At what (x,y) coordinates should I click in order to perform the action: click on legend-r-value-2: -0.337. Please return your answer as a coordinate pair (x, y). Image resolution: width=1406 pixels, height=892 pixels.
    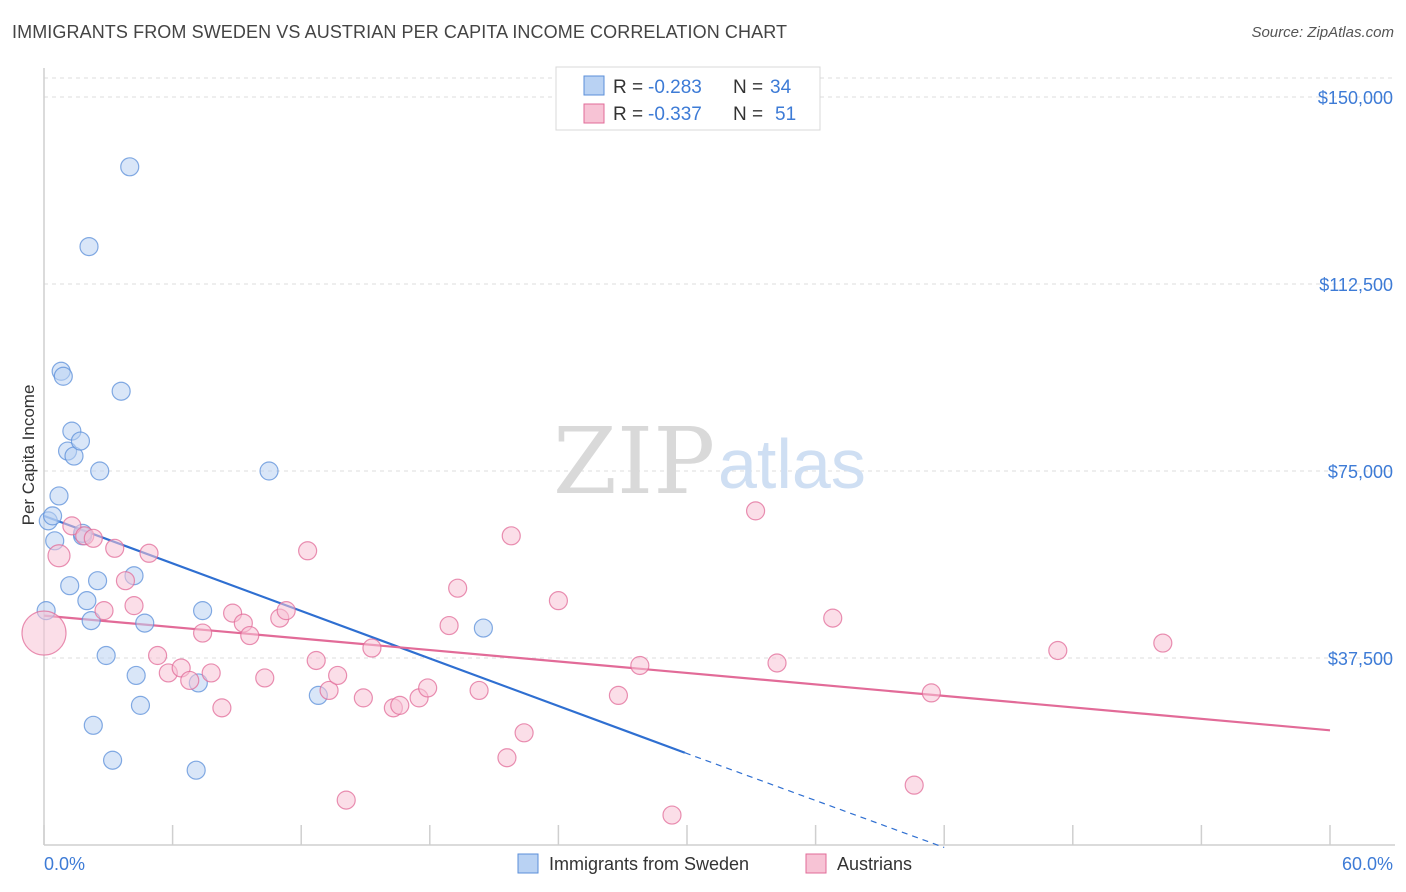
    Looking at the image, I should click on (675, 114).